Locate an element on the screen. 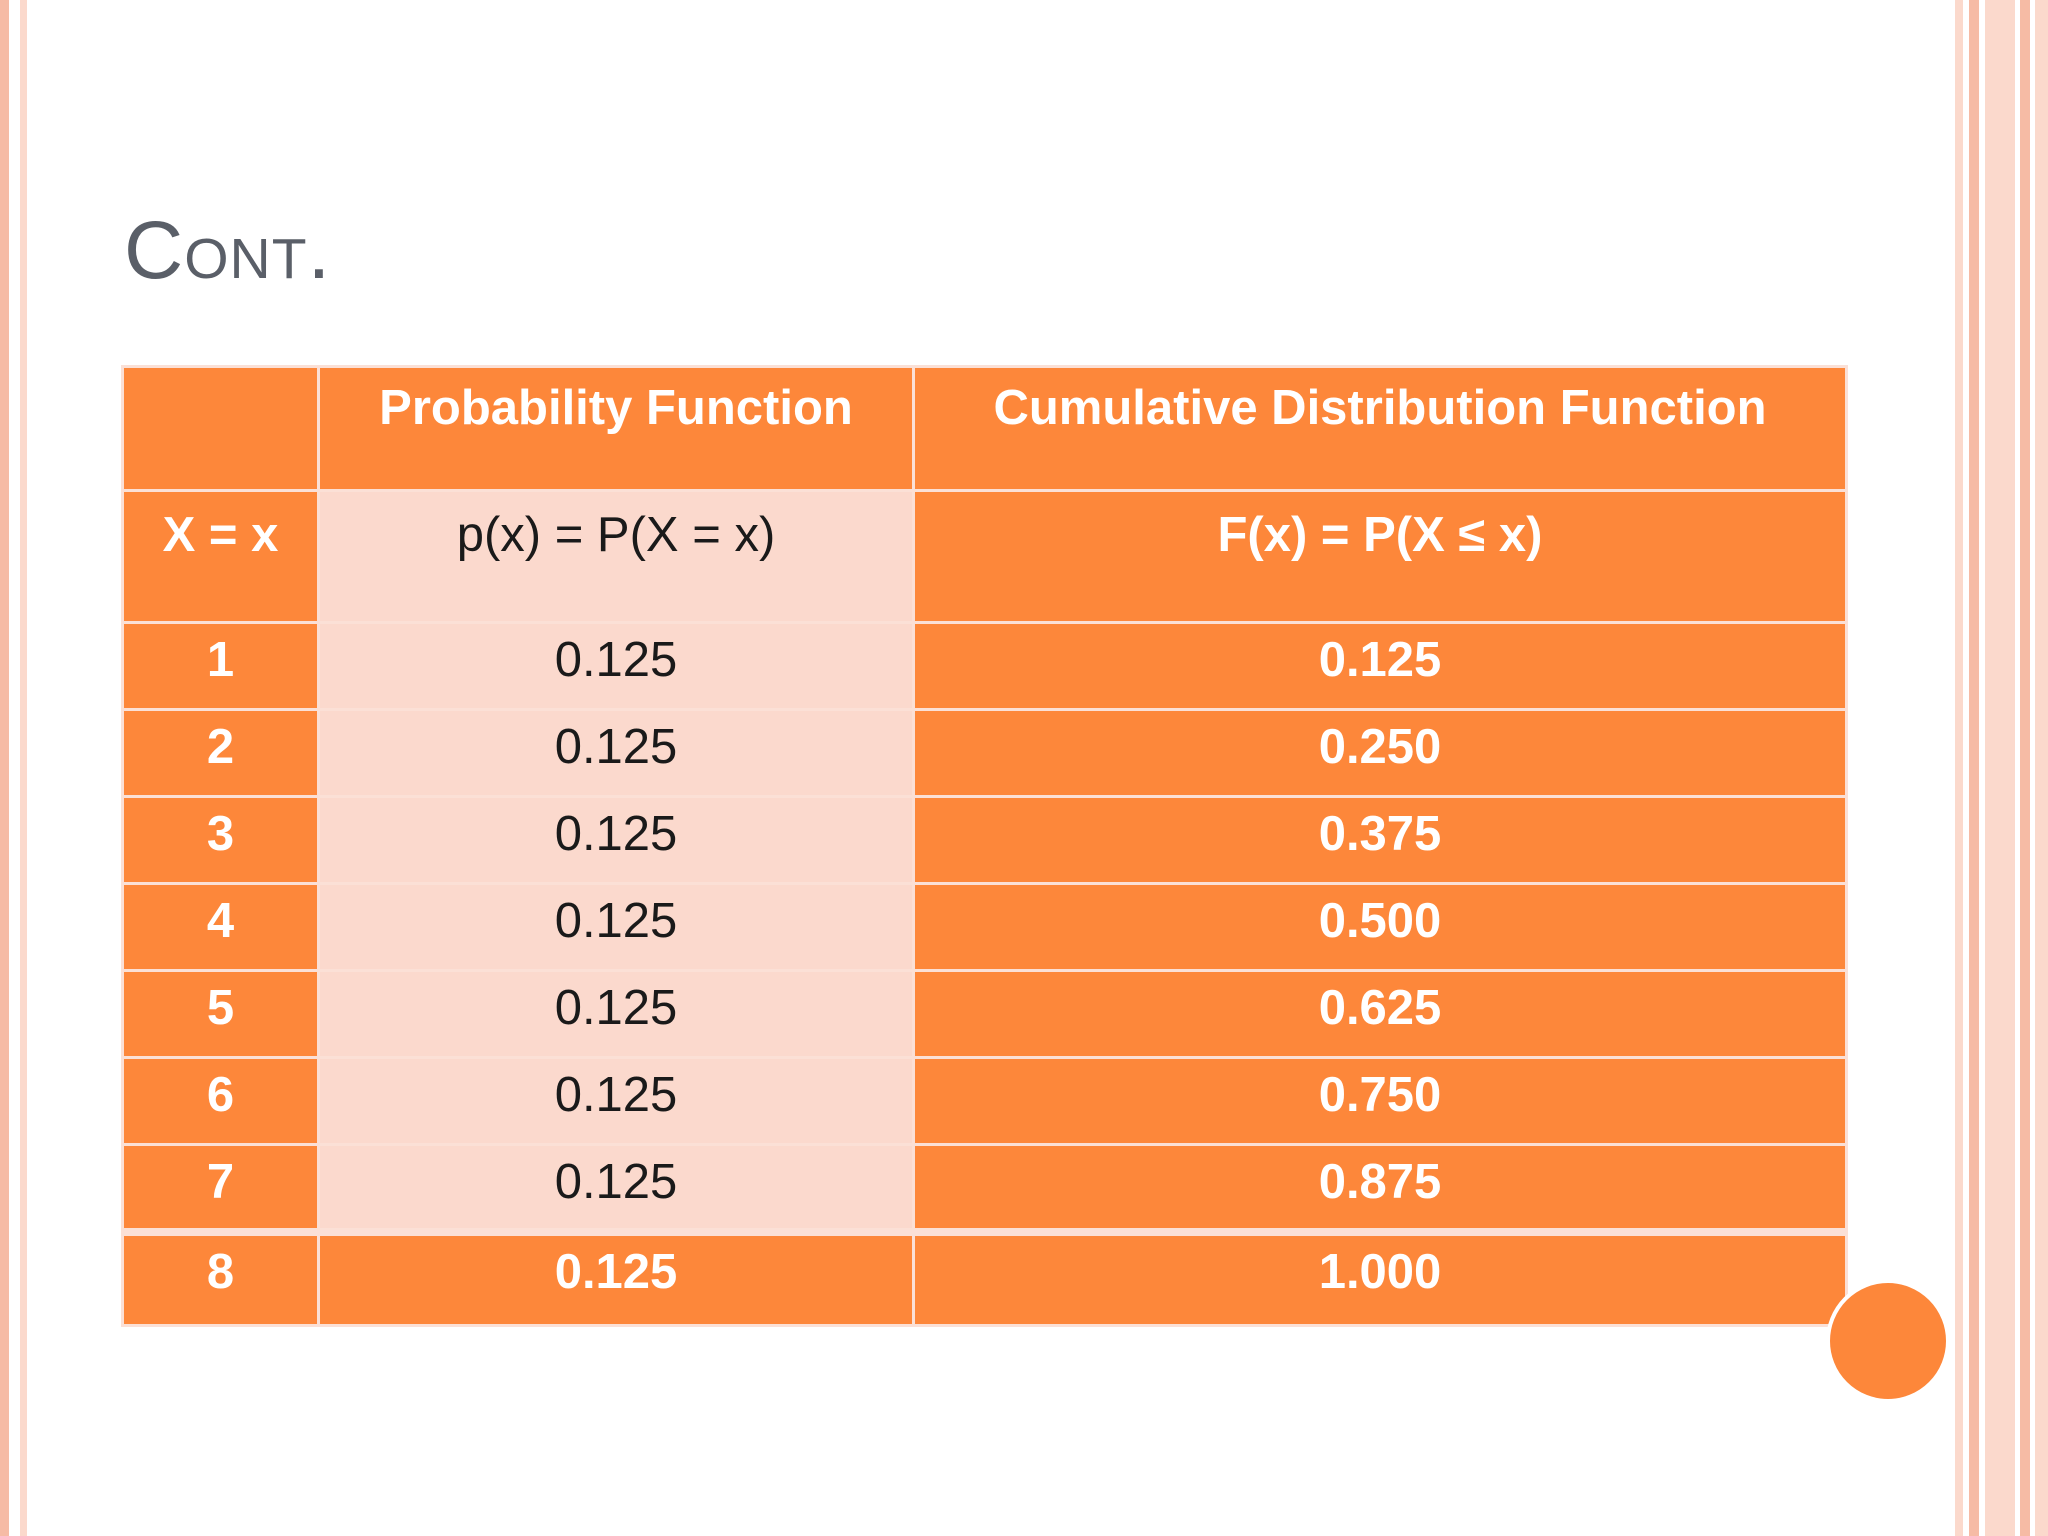 This screenshot has height=1536, width=2048. cell-x: 1 is located at coordinates (220, 666).